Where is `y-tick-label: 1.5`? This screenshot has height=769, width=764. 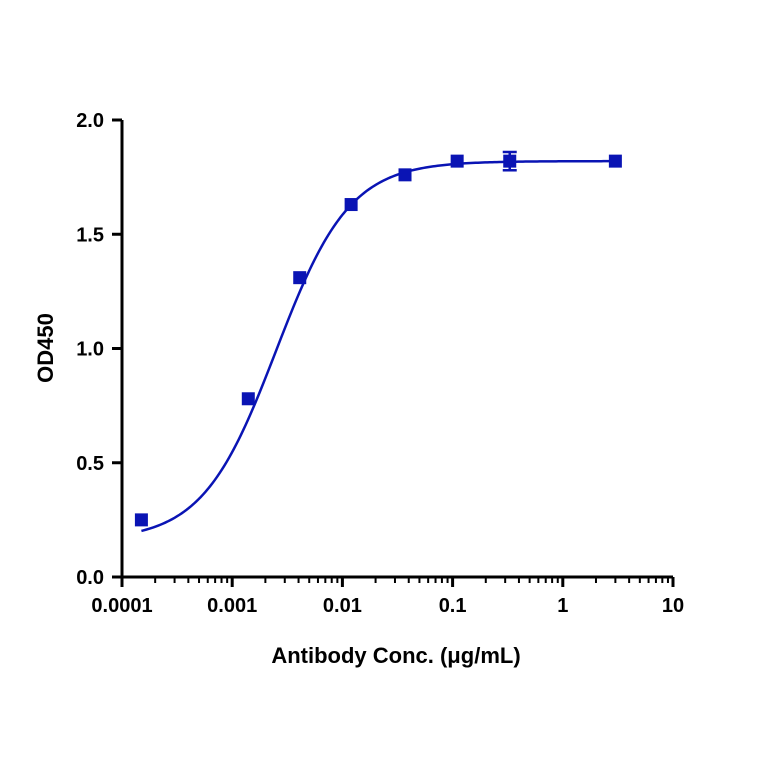 y-tick-label: 1.5 is located at coordinates (90, 235).